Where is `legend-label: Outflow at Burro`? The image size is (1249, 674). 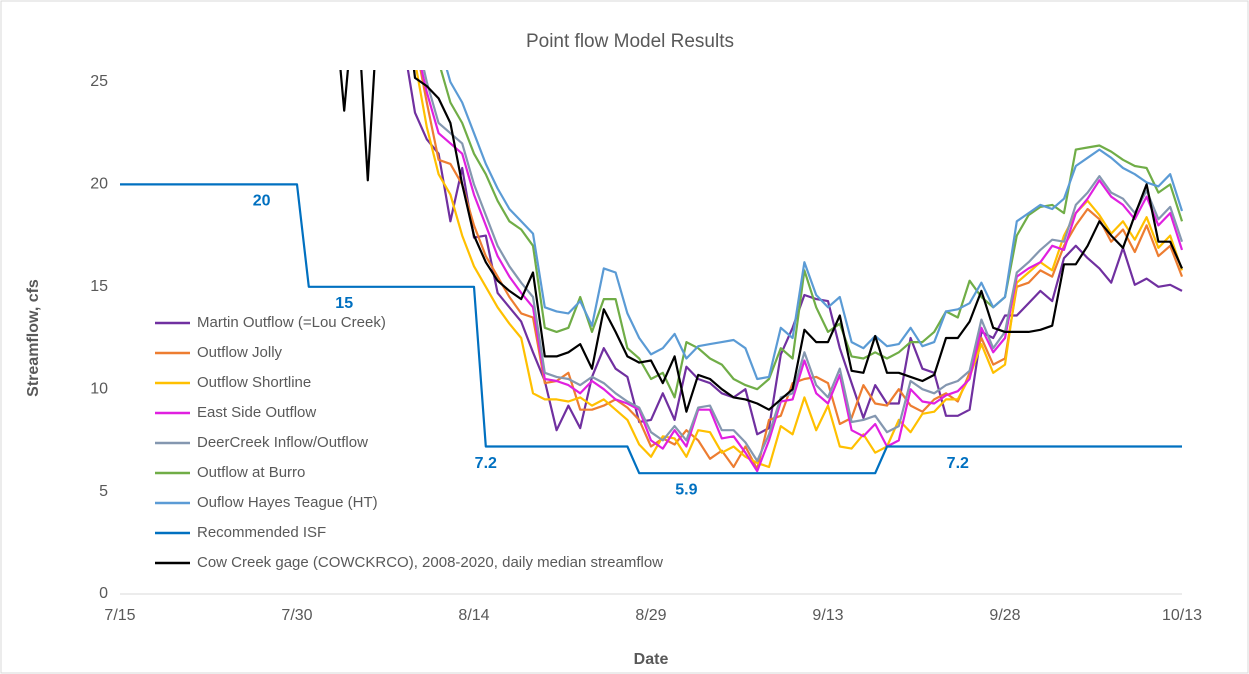
legend-label: Outflow at Burro is located at coordinates (251, 472).